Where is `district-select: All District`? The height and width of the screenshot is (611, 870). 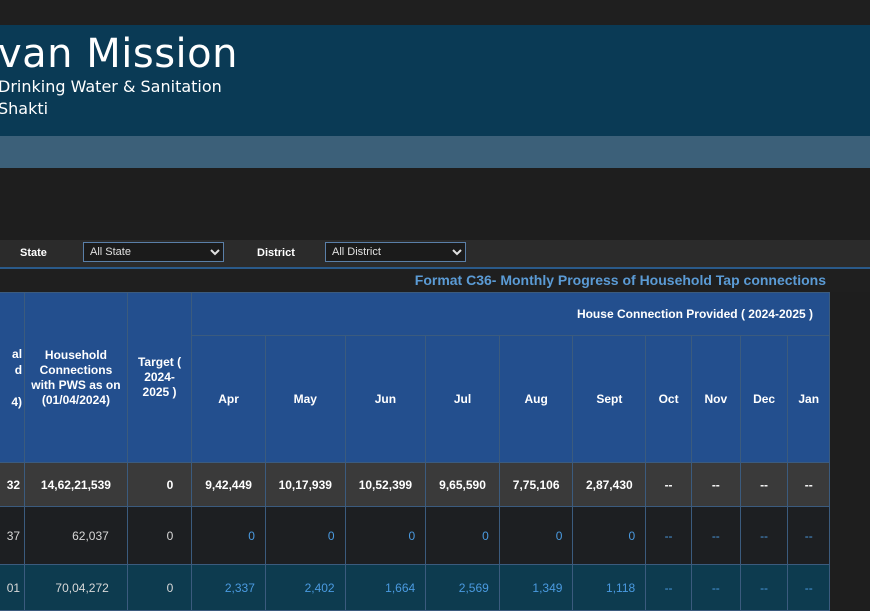
district-select: All District is located at coordinates (395, 252).